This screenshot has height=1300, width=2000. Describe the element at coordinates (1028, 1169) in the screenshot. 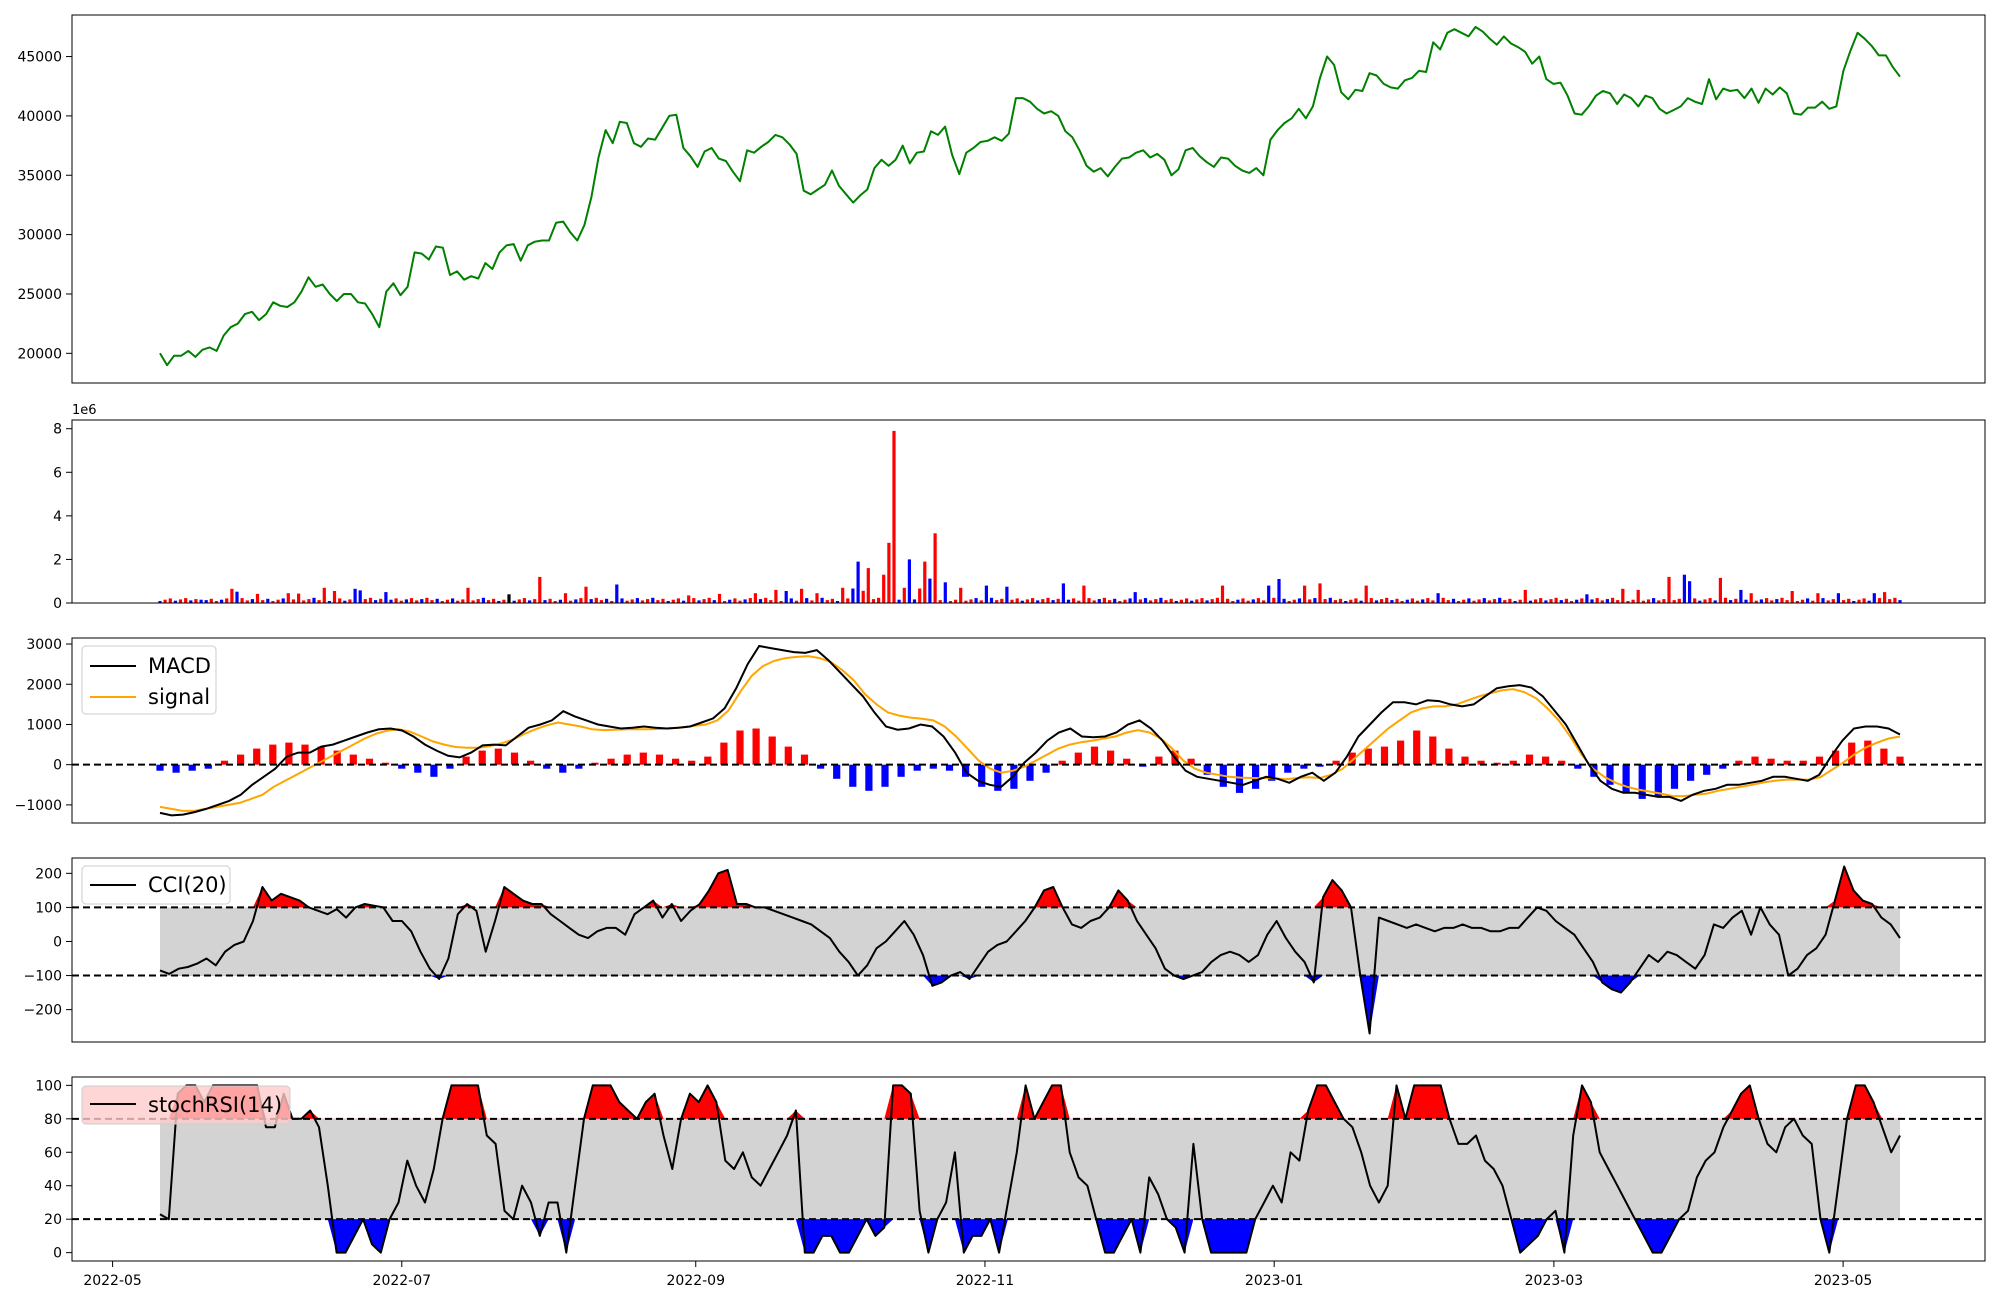

I see `stochrsi-plot-area` at that location.